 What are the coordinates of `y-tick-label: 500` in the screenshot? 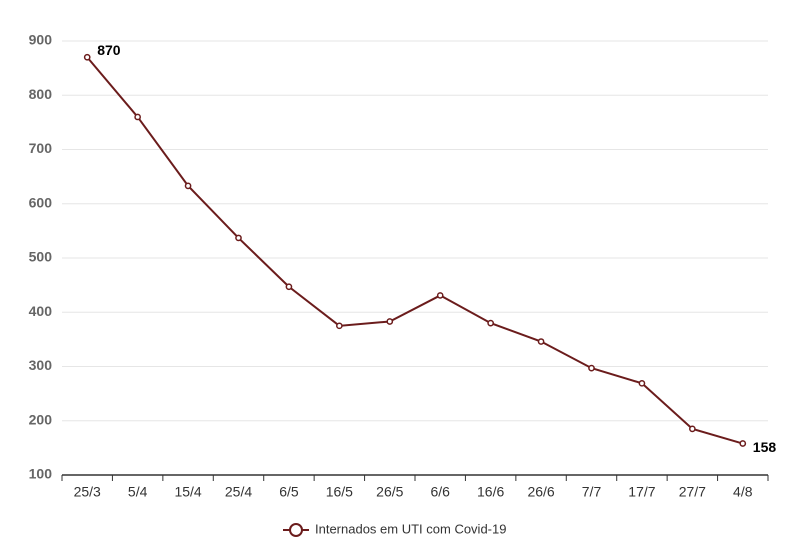 It's located at (41, 257).